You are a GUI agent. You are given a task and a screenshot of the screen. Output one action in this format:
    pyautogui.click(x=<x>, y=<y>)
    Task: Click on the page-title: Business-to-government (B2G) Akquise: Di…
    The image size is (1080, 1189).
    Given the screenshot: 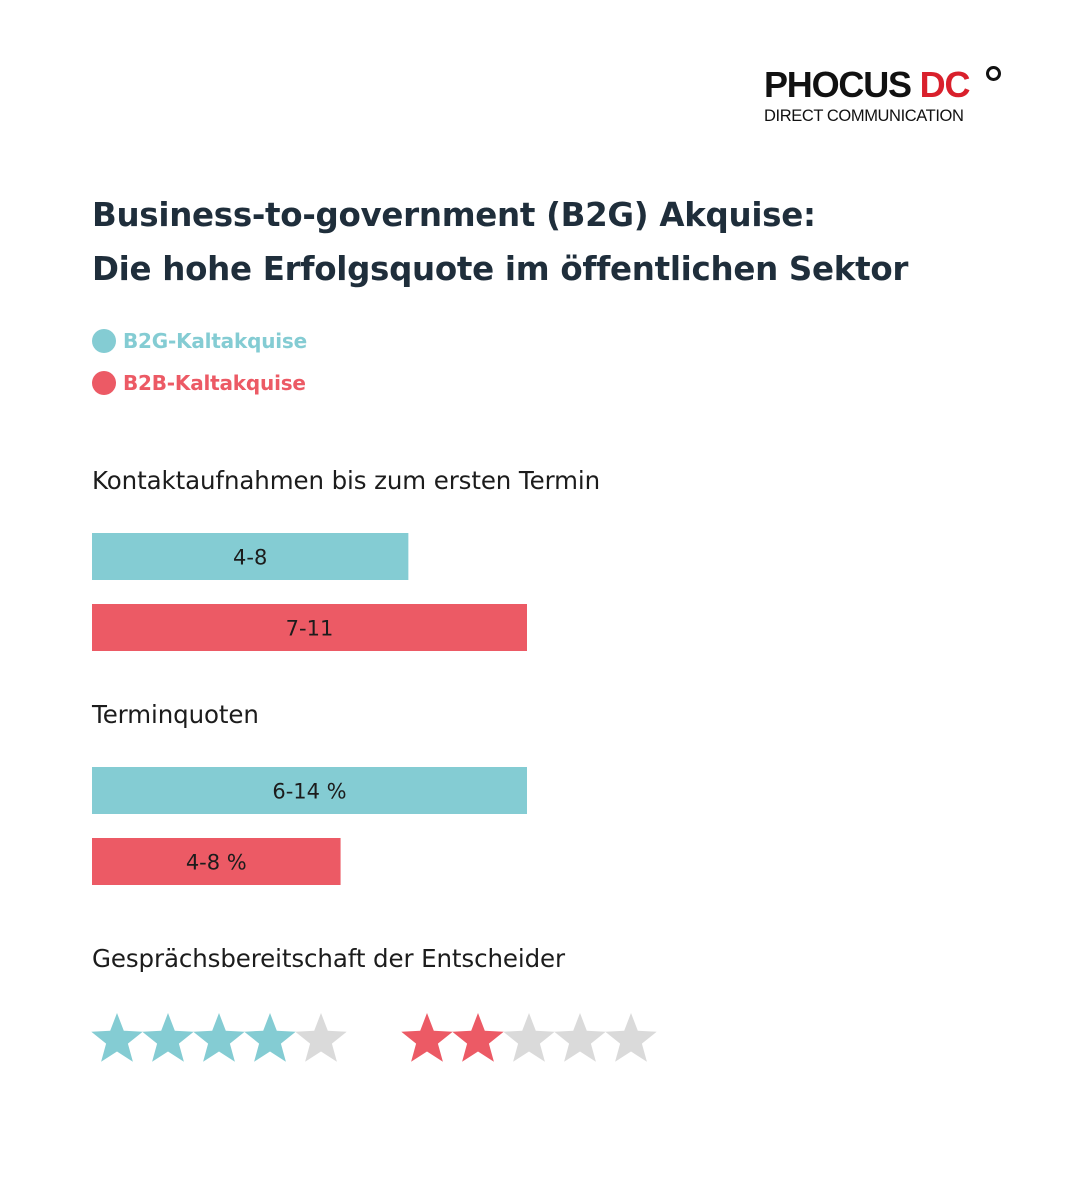 What is the action you would take?
    pyautogui.click(x=562, y=242)
    